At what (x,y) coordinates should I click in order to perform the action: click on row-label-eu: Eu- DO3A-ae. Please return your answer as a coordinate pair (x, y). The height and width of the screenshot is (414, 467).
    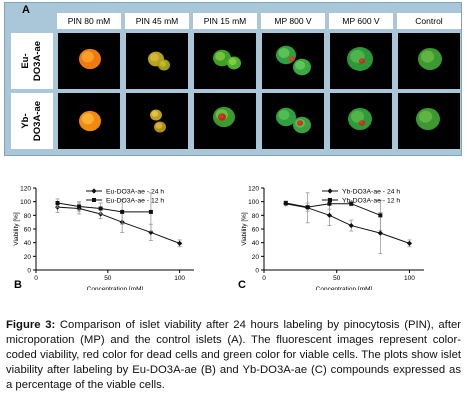
    Looking at the image, I should click on (32, 61).